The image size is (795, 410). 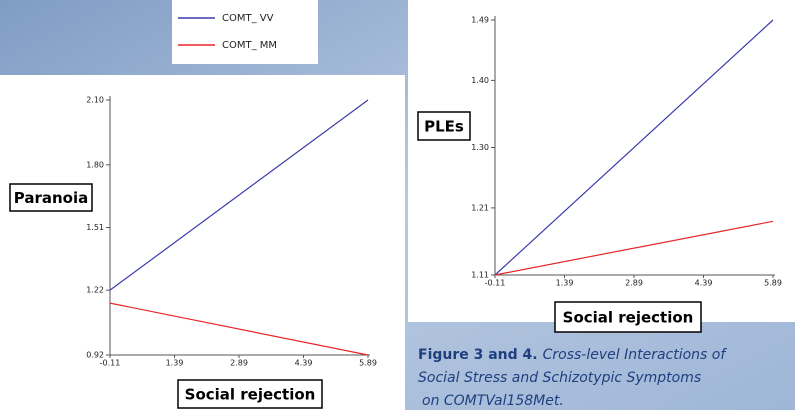 What do you see at coordinates (95, 227) in the screenshot?
I see `y-tick-label: 1.51` at bounding box center [95, 227].